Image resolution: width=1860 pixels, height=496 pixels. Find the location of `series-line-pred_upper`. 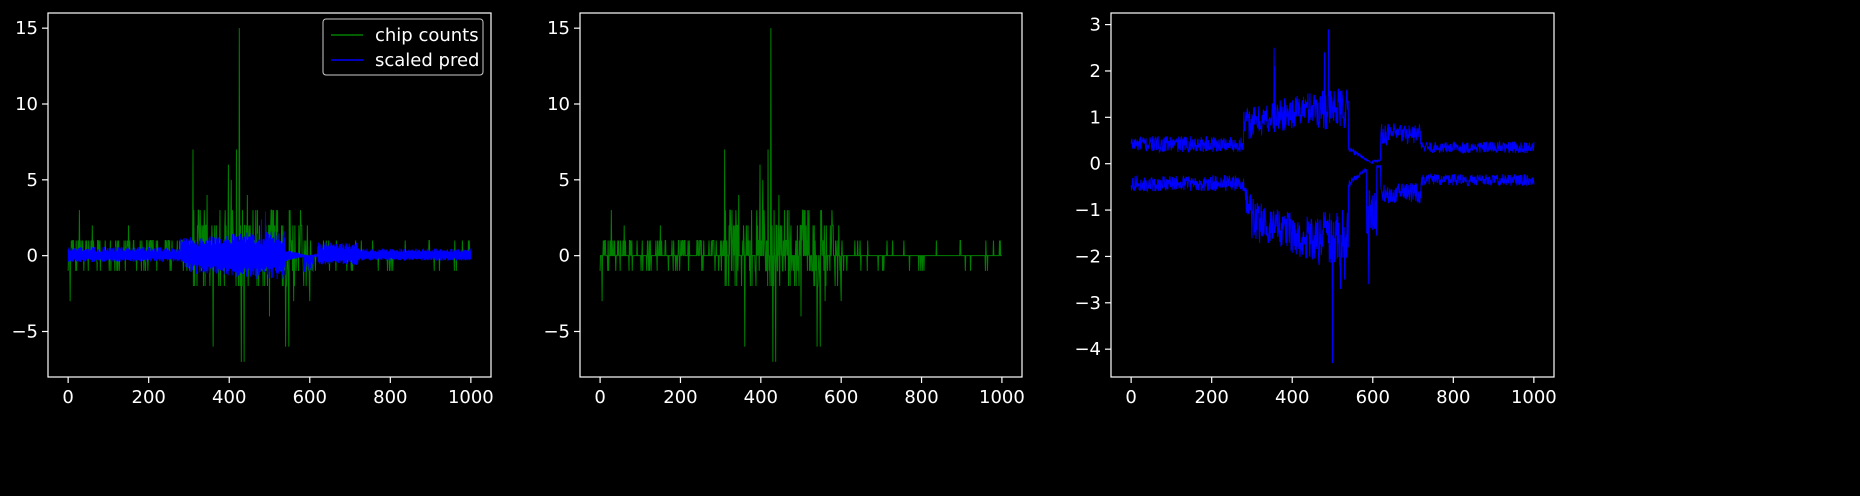

series-line-pred_upper is located at coordinates (1332, 97).